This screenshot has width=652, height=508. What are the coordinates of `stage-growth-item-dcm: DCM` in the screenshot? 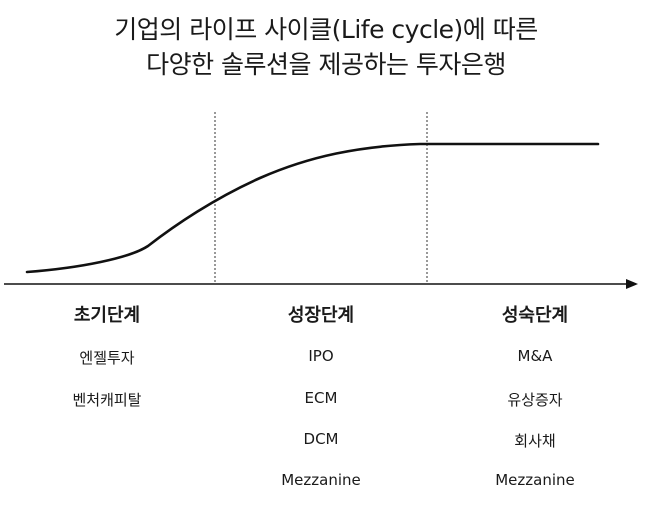 It's located at (321, 439).